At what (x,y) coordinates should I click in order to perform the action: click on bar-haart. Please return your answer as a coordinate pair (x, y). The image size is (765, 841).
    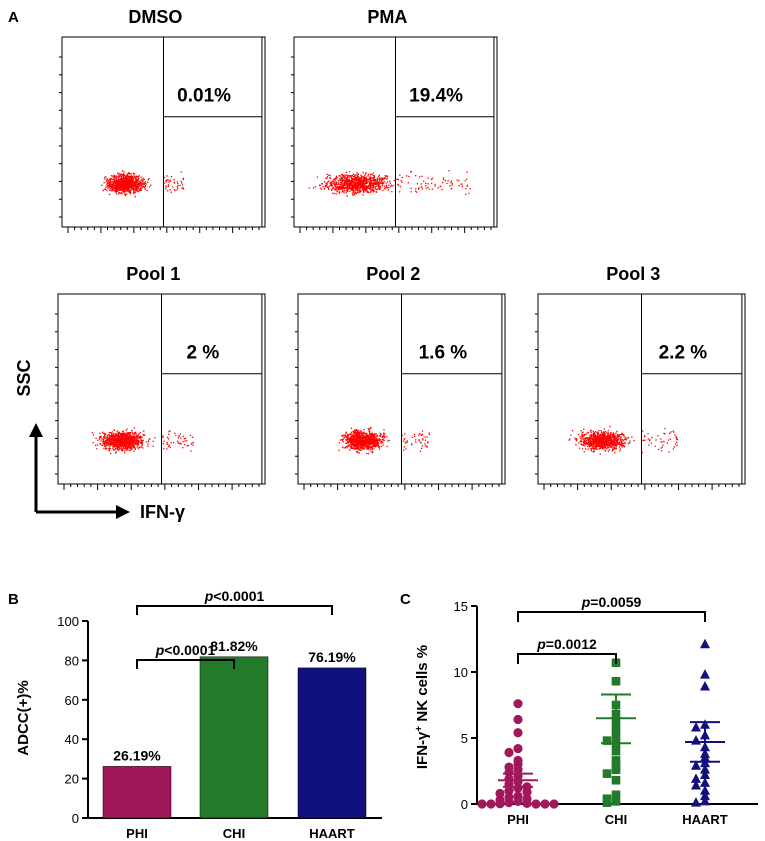
    Looking at the image, I should click on (332, 743).